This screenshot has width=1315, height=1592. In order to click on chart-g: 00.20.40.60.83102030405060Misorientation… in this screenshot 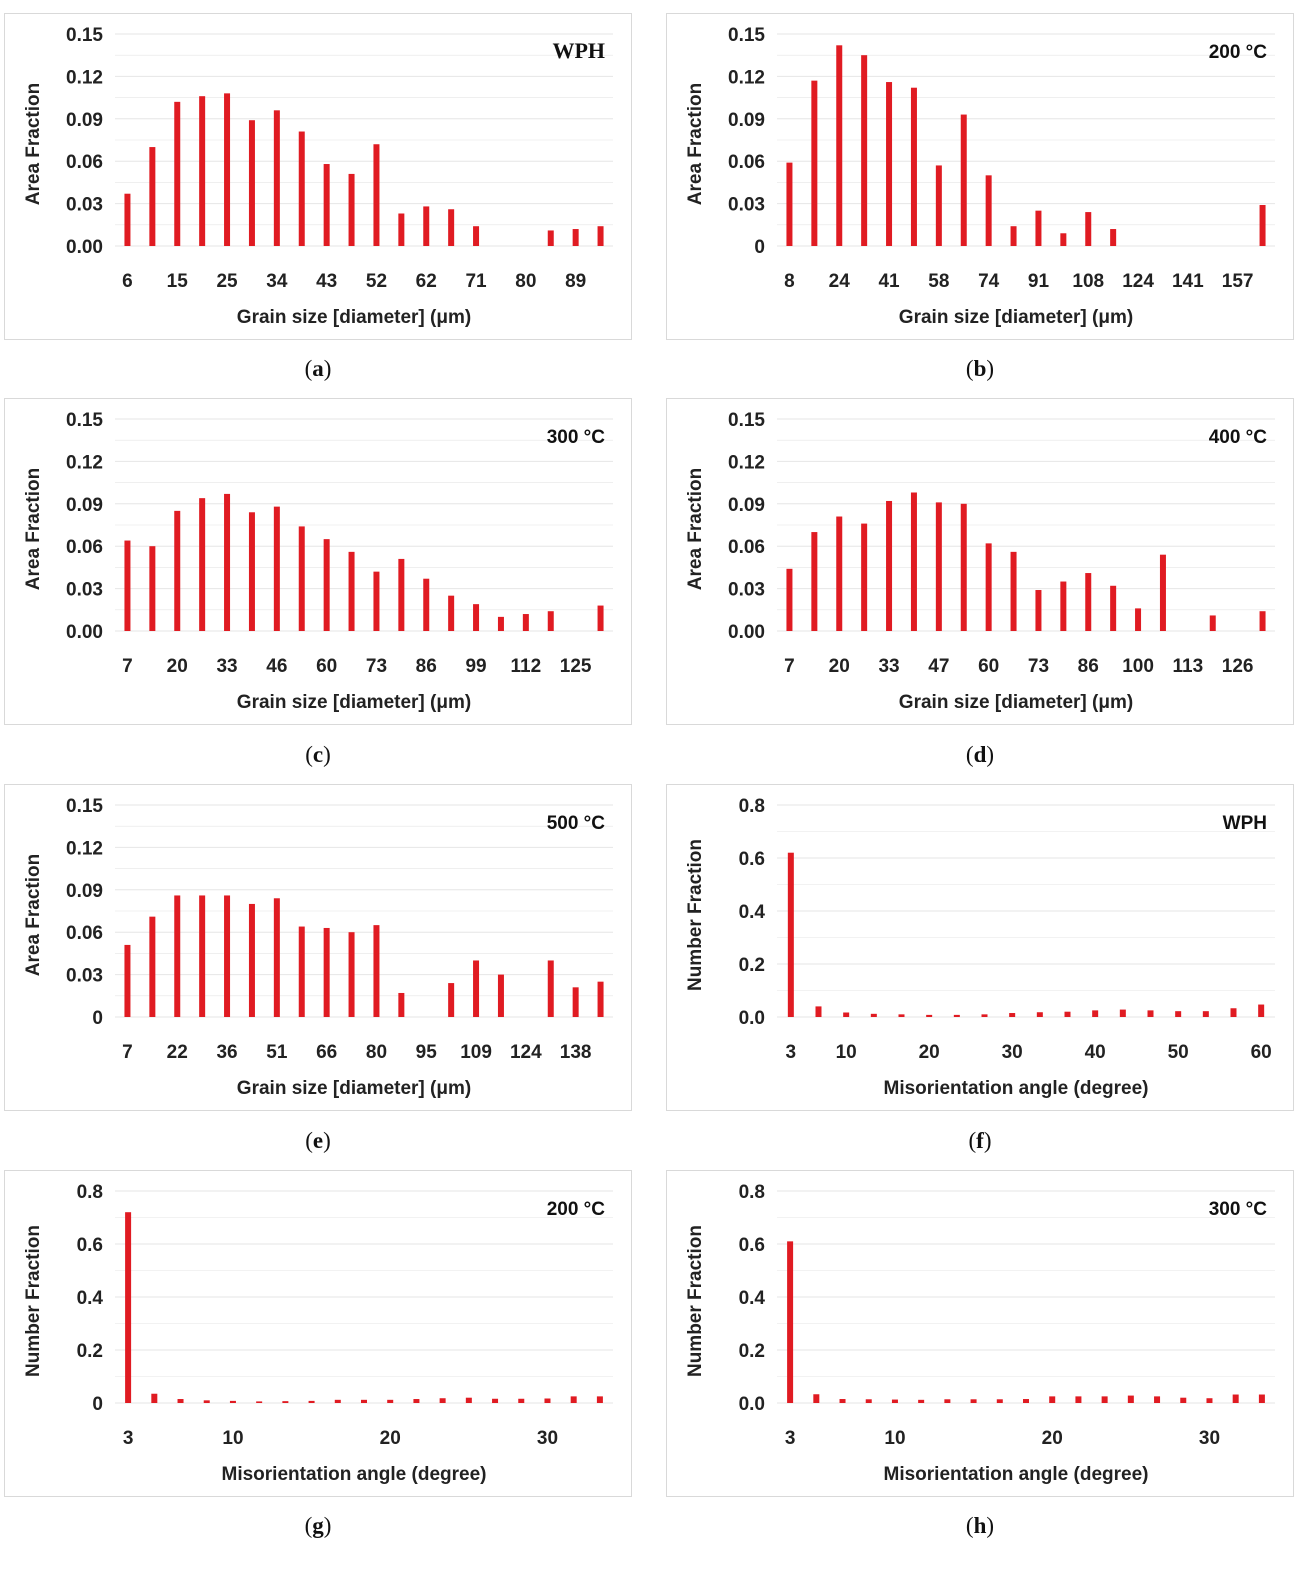, I will do `click(318, 1333)`.